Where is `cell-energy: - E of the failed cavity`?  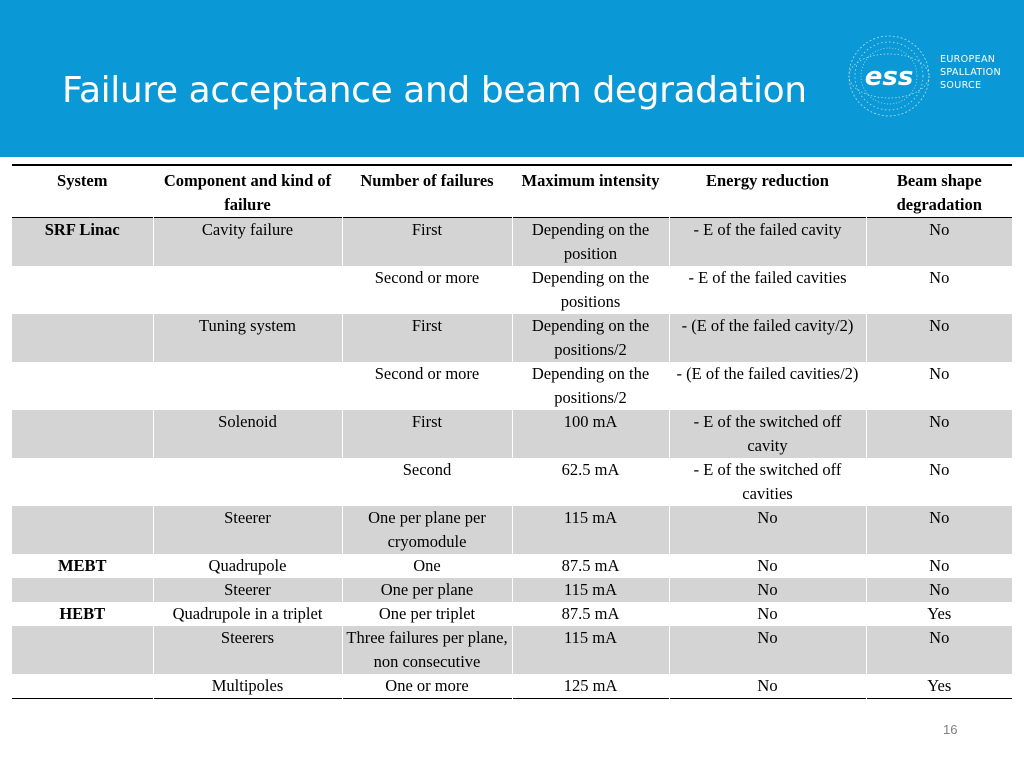
cell-energy: - E of the failed cavity is located at coordinates (767, 241).